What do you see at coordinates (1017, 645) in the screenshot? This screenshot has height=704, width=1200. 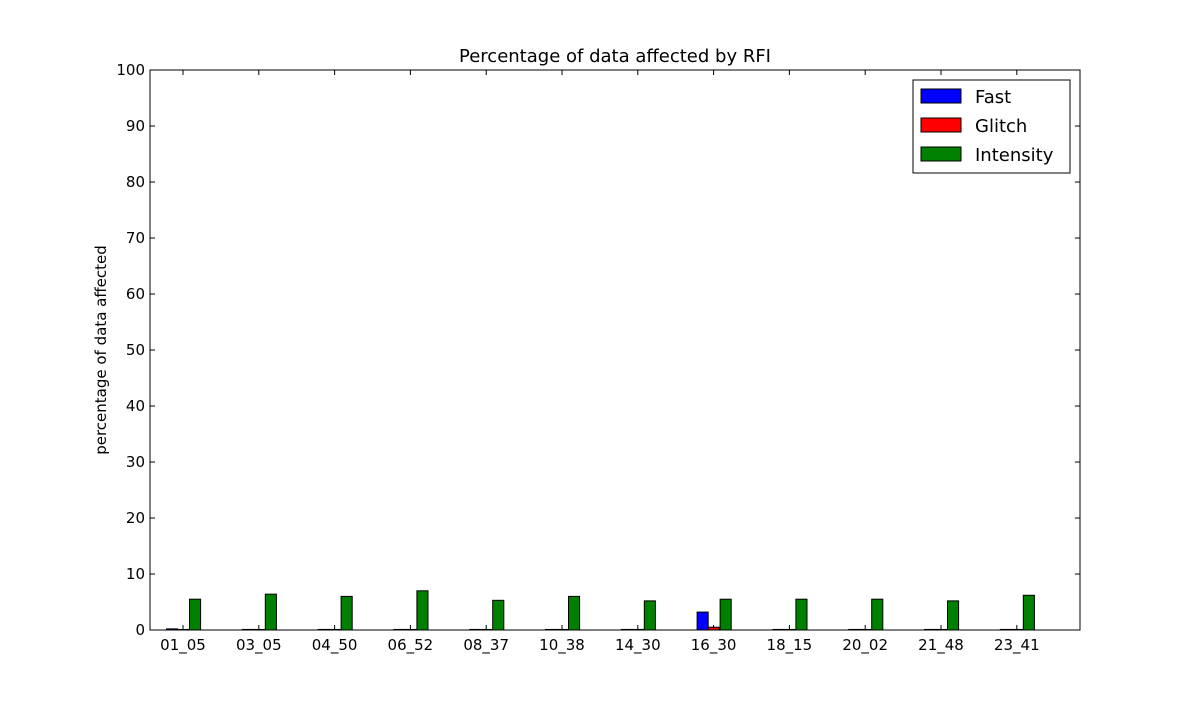 I see `x-tick-label: 23_41` at bounding box center [1017, 645].